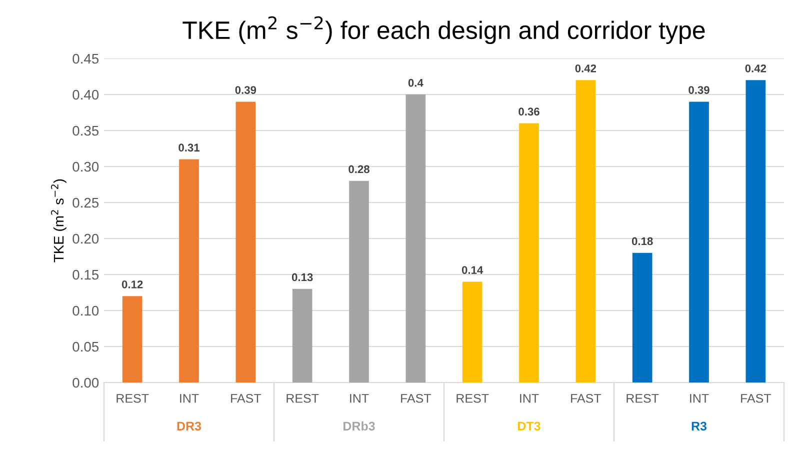 The width and height of the screenshot is (800, 450). I want to click on y-tick-label: 0.40, so click(85, 95).